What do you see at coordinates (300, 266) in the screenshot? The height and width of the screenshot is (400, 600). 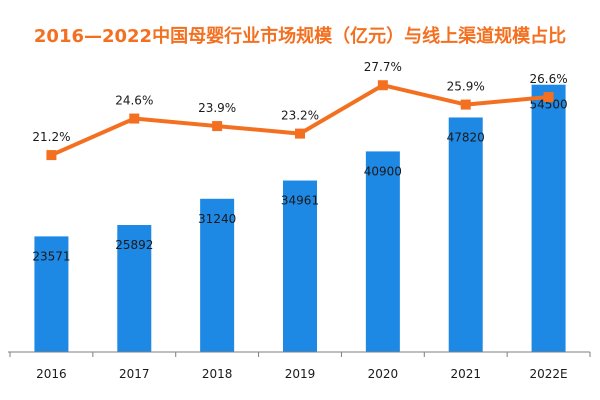 I see `bar-2019` at bounding box center [300, 266].